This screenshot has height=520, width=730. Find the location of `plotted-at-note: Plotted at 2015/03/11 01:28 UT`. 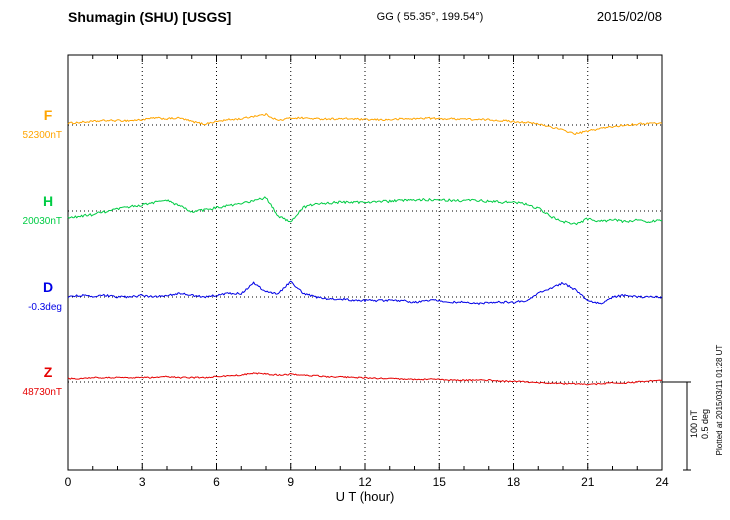

plotted-at-note: Plotted at 2015/03/11 01:28 UT is located at coordinates (719, 400).